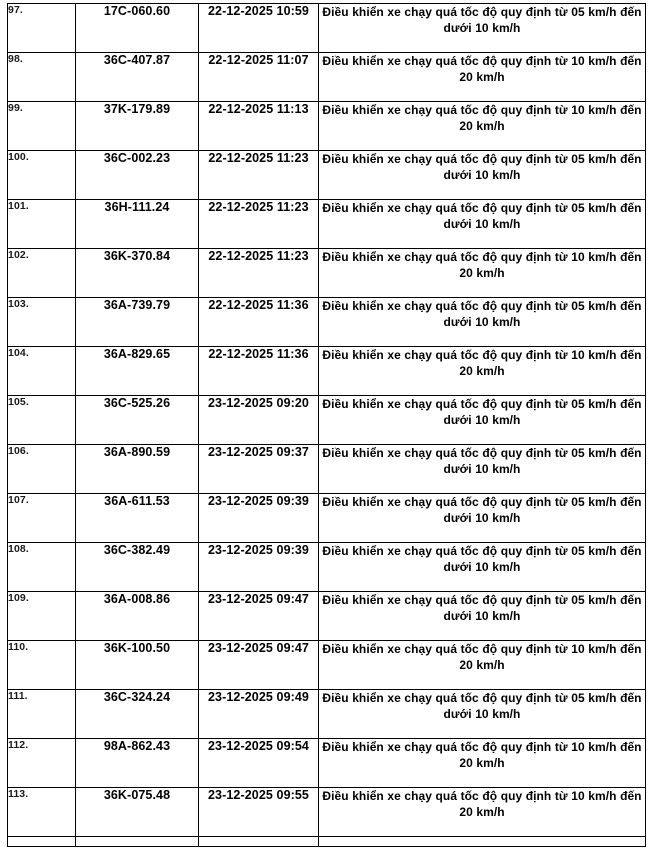  What do you see at coordinates (41, 518) in the screenshot?
I see `row-number-cell: 107.` at bounding box center [41, 518].